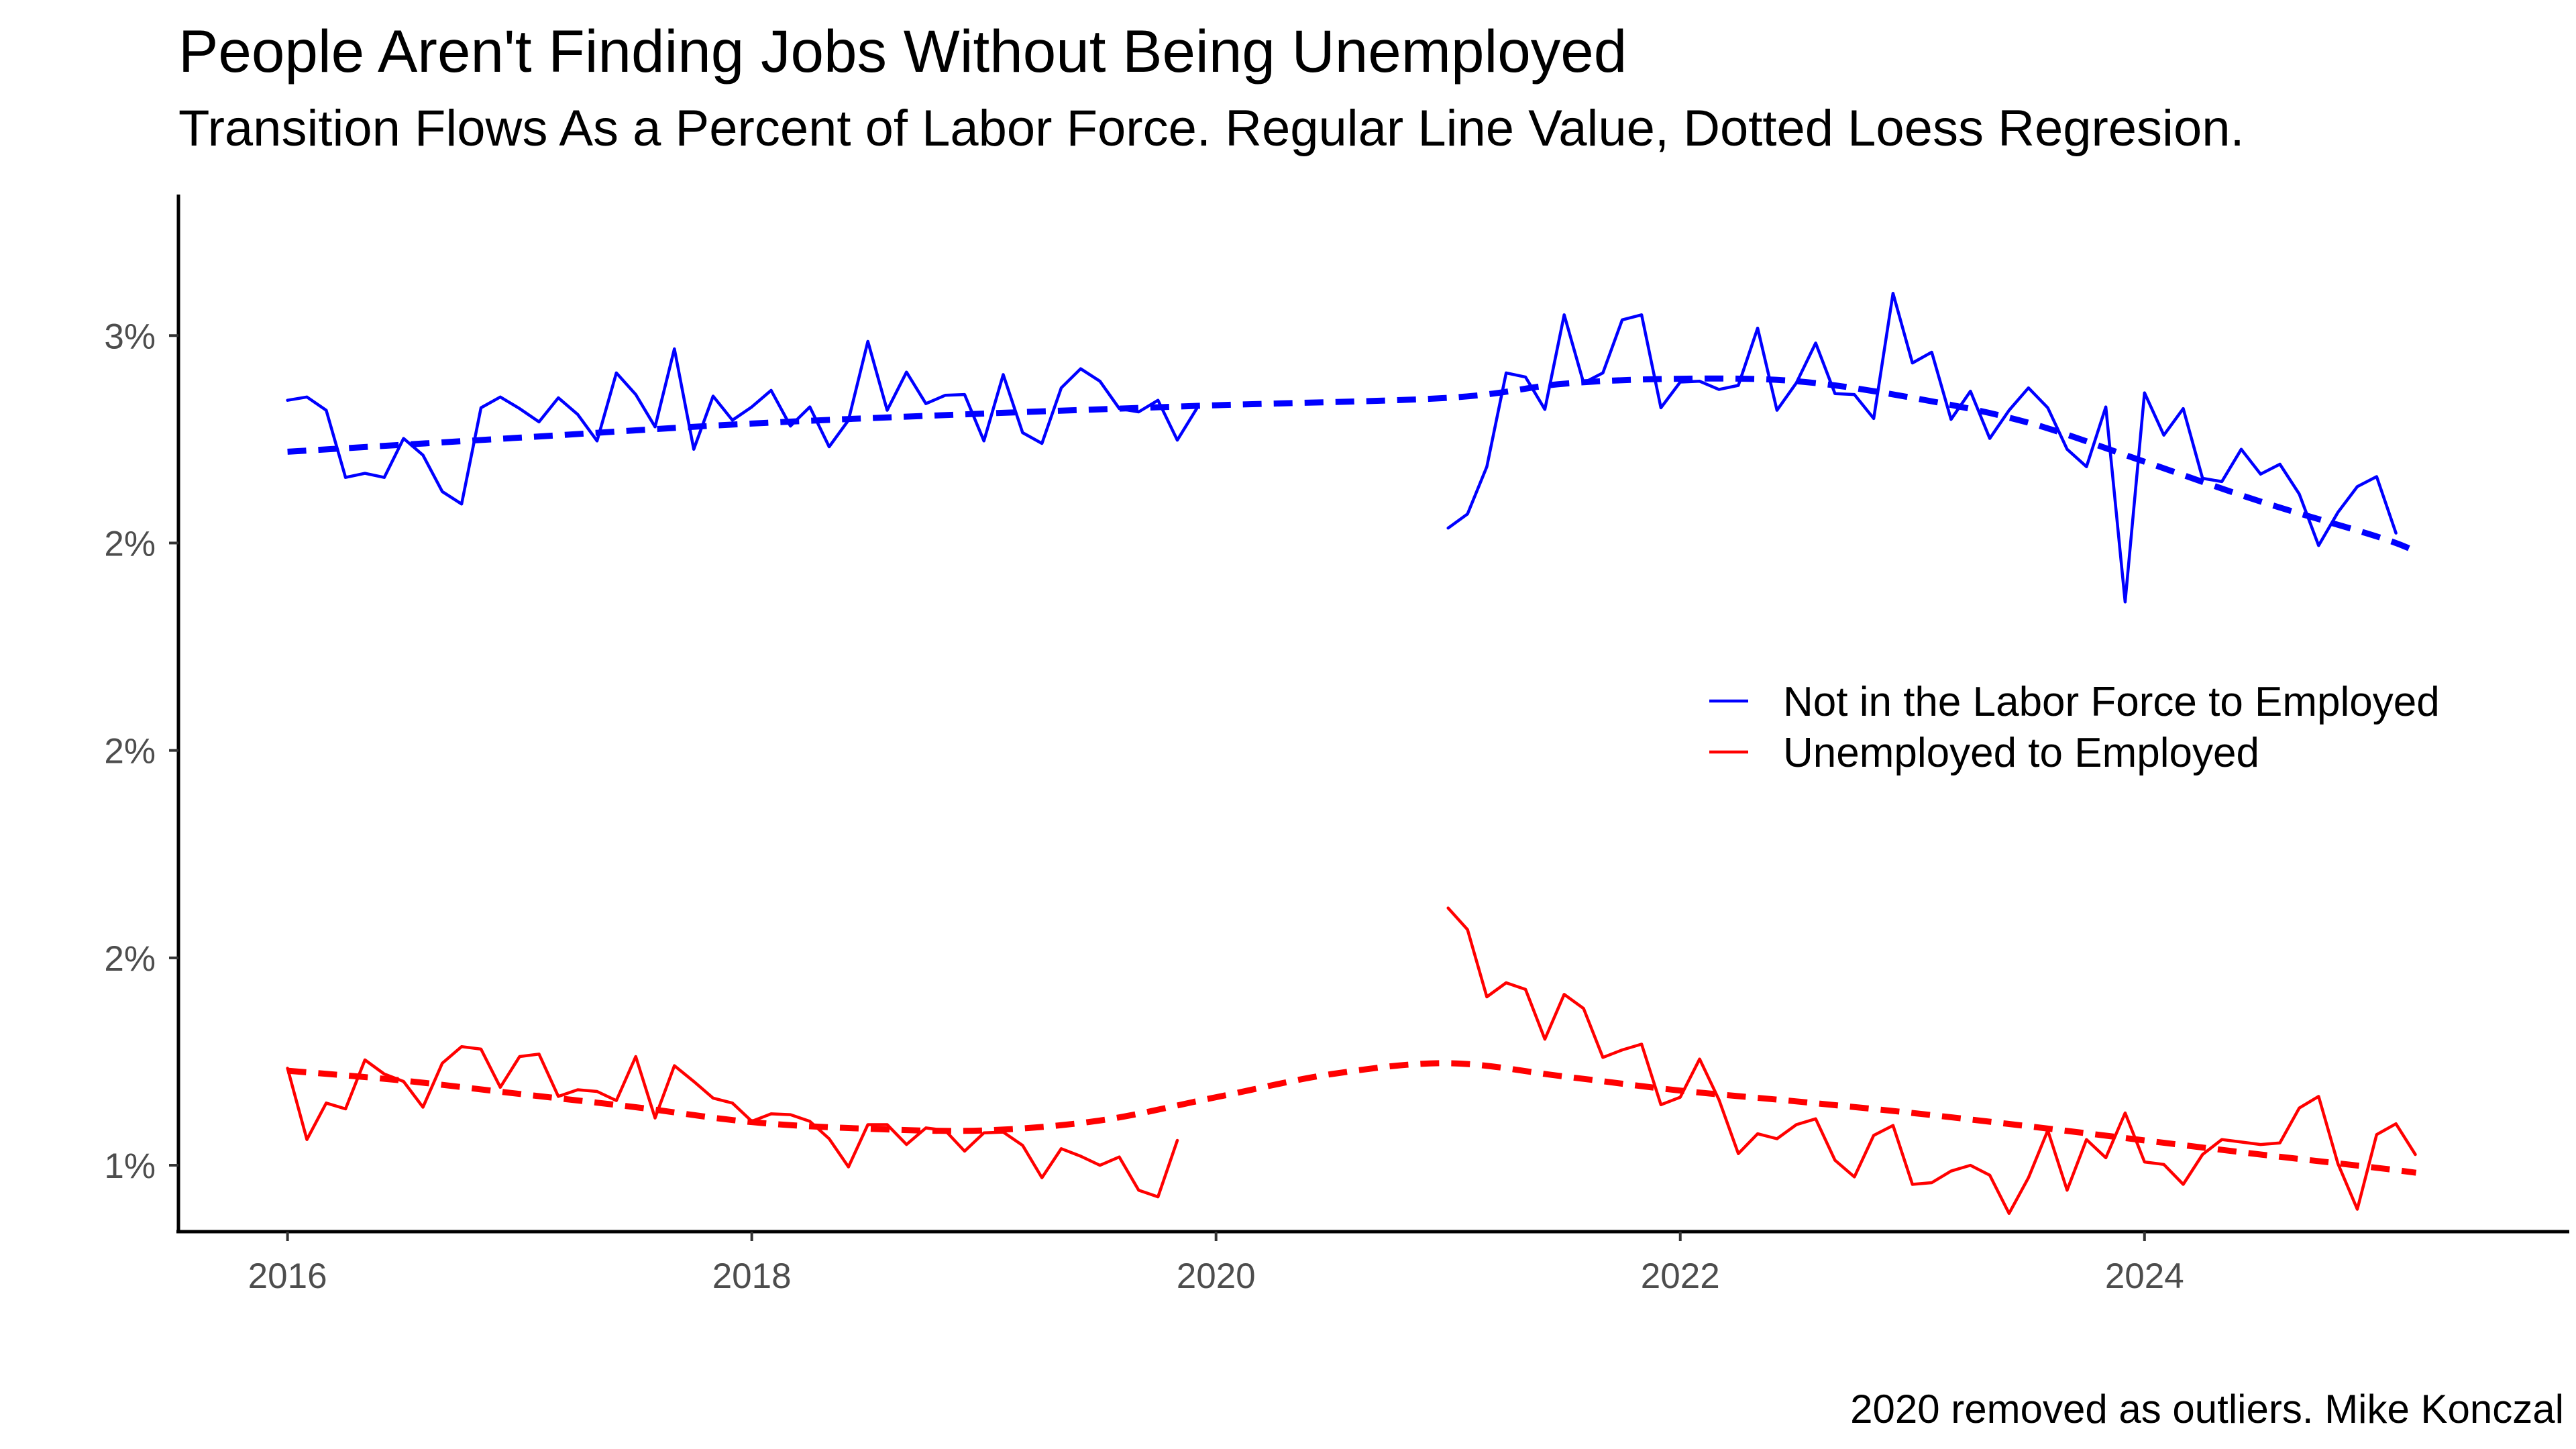 The width and height of the screenshot is (2576, 1449). Describe the element at coordinates (287, 1276) in the screenshot. I see `x-tick-label: 2016` at that location.